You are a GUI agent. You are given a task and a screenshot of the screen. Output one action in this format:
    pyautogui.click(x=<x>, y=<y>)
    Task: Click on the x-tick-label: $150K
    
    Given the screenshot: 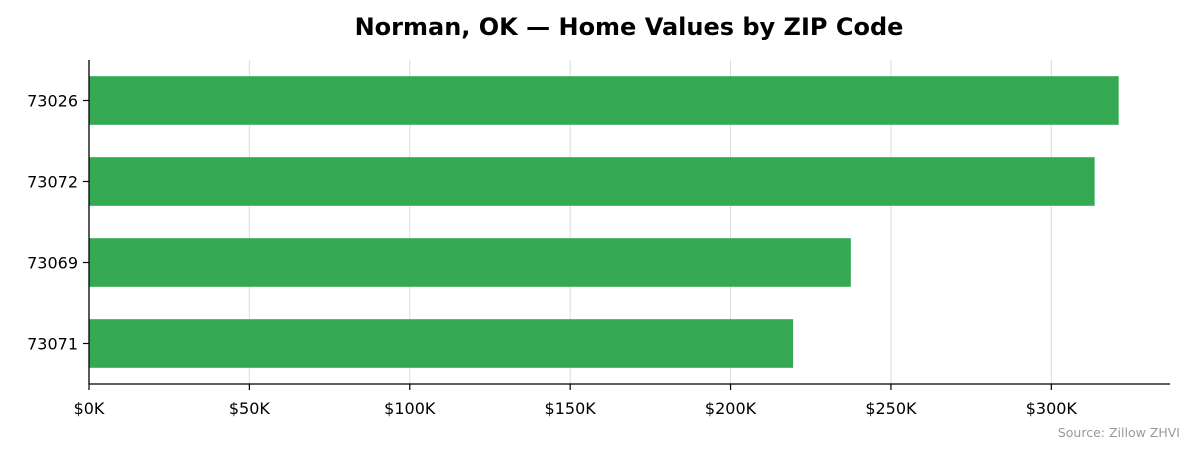 What is the action you would take?
    pyautogui.click(x=571, y=408)
    